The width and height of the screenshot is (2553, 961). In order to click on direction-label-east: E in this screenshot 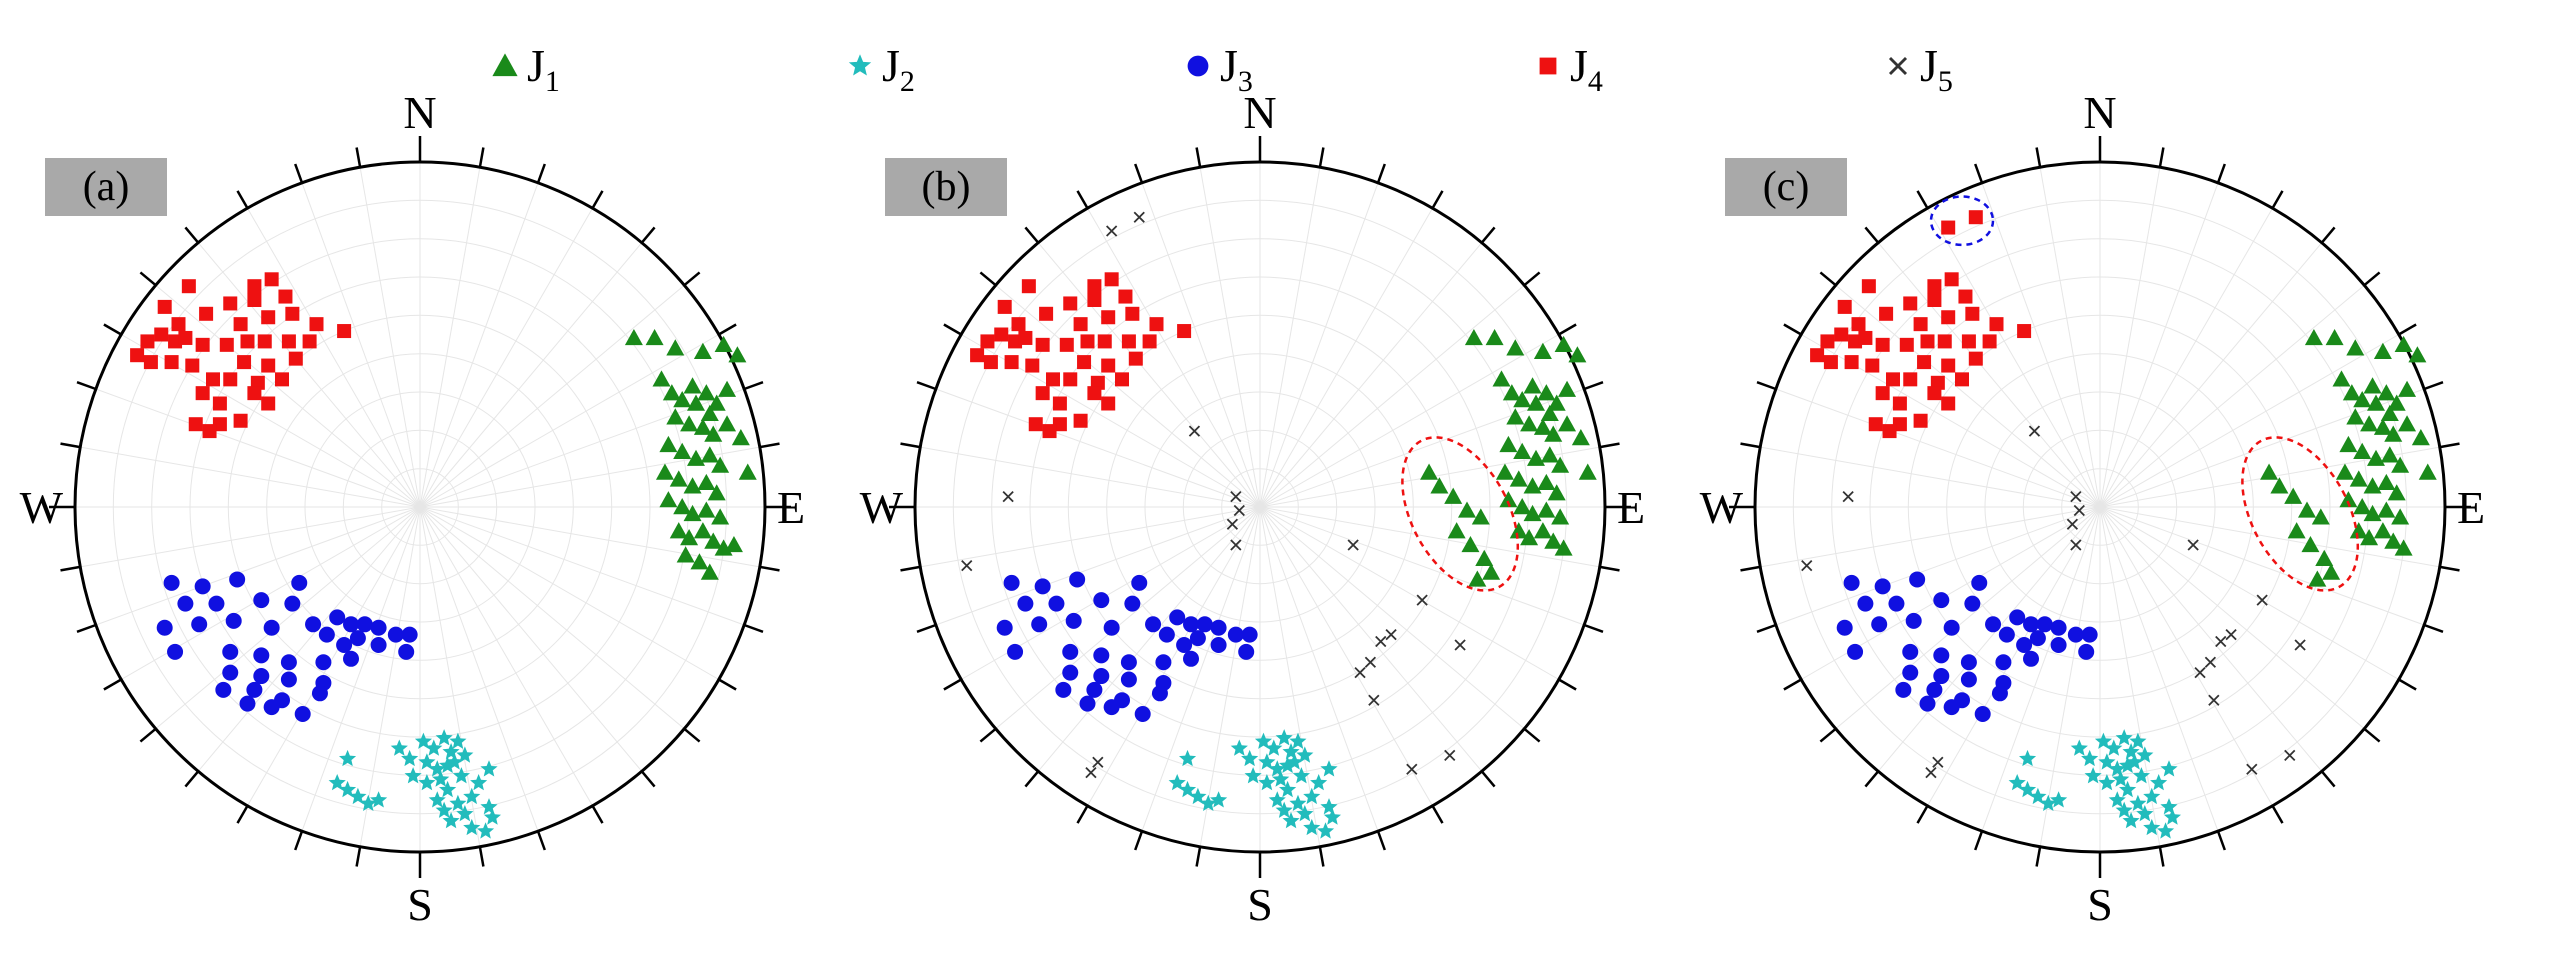, I will do `click(1631, 507)`.